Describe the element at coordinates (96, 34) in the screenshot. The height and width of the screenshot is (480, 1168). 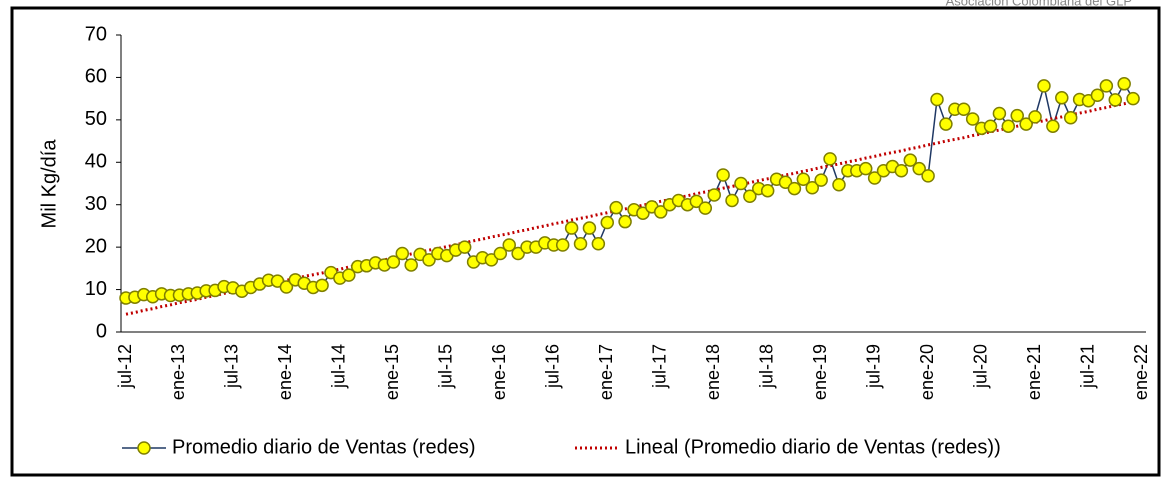
I see `y-tick-label: 70` at that location.